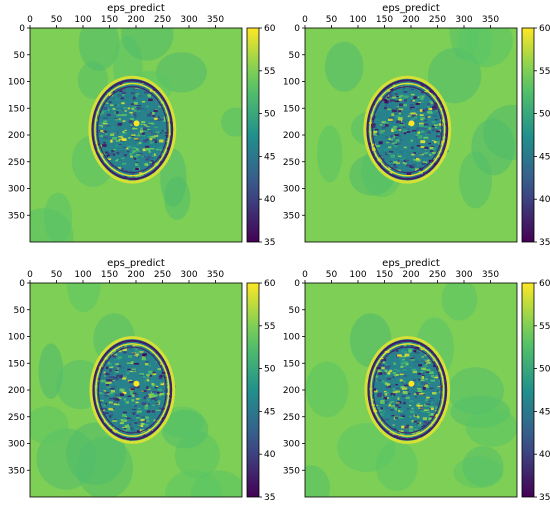 The image size is (550, 510). I want to click on colorbar-tick-label: 60, so click(269, 29).